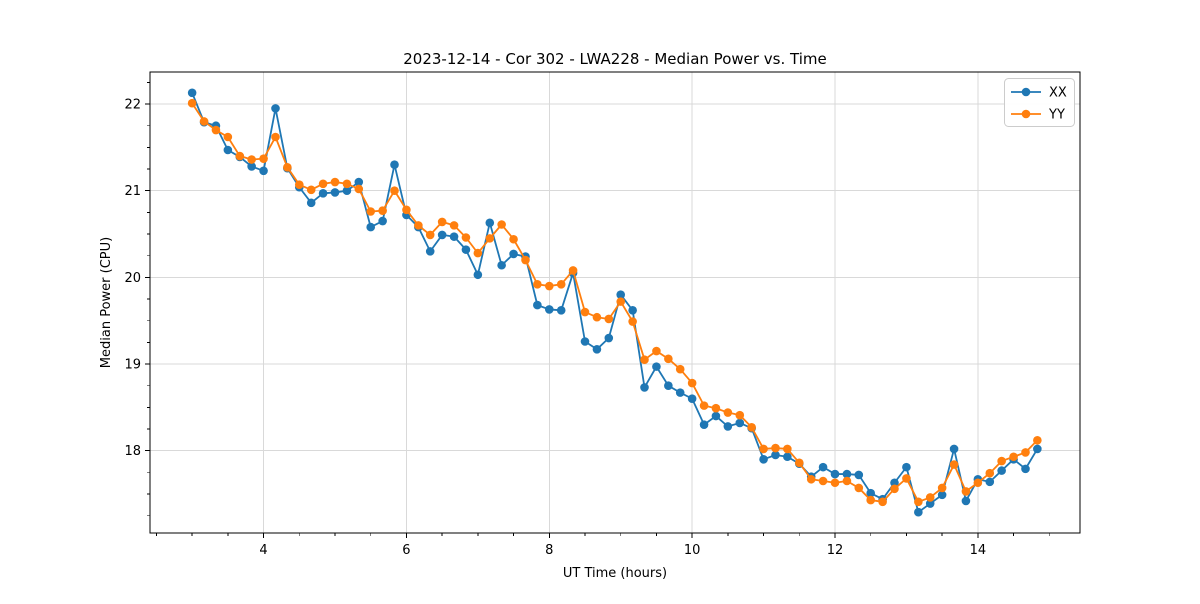 The height and width of the screenshot is (604, 1200). I want to click on y-tick-label: 19, so click(132, 365).